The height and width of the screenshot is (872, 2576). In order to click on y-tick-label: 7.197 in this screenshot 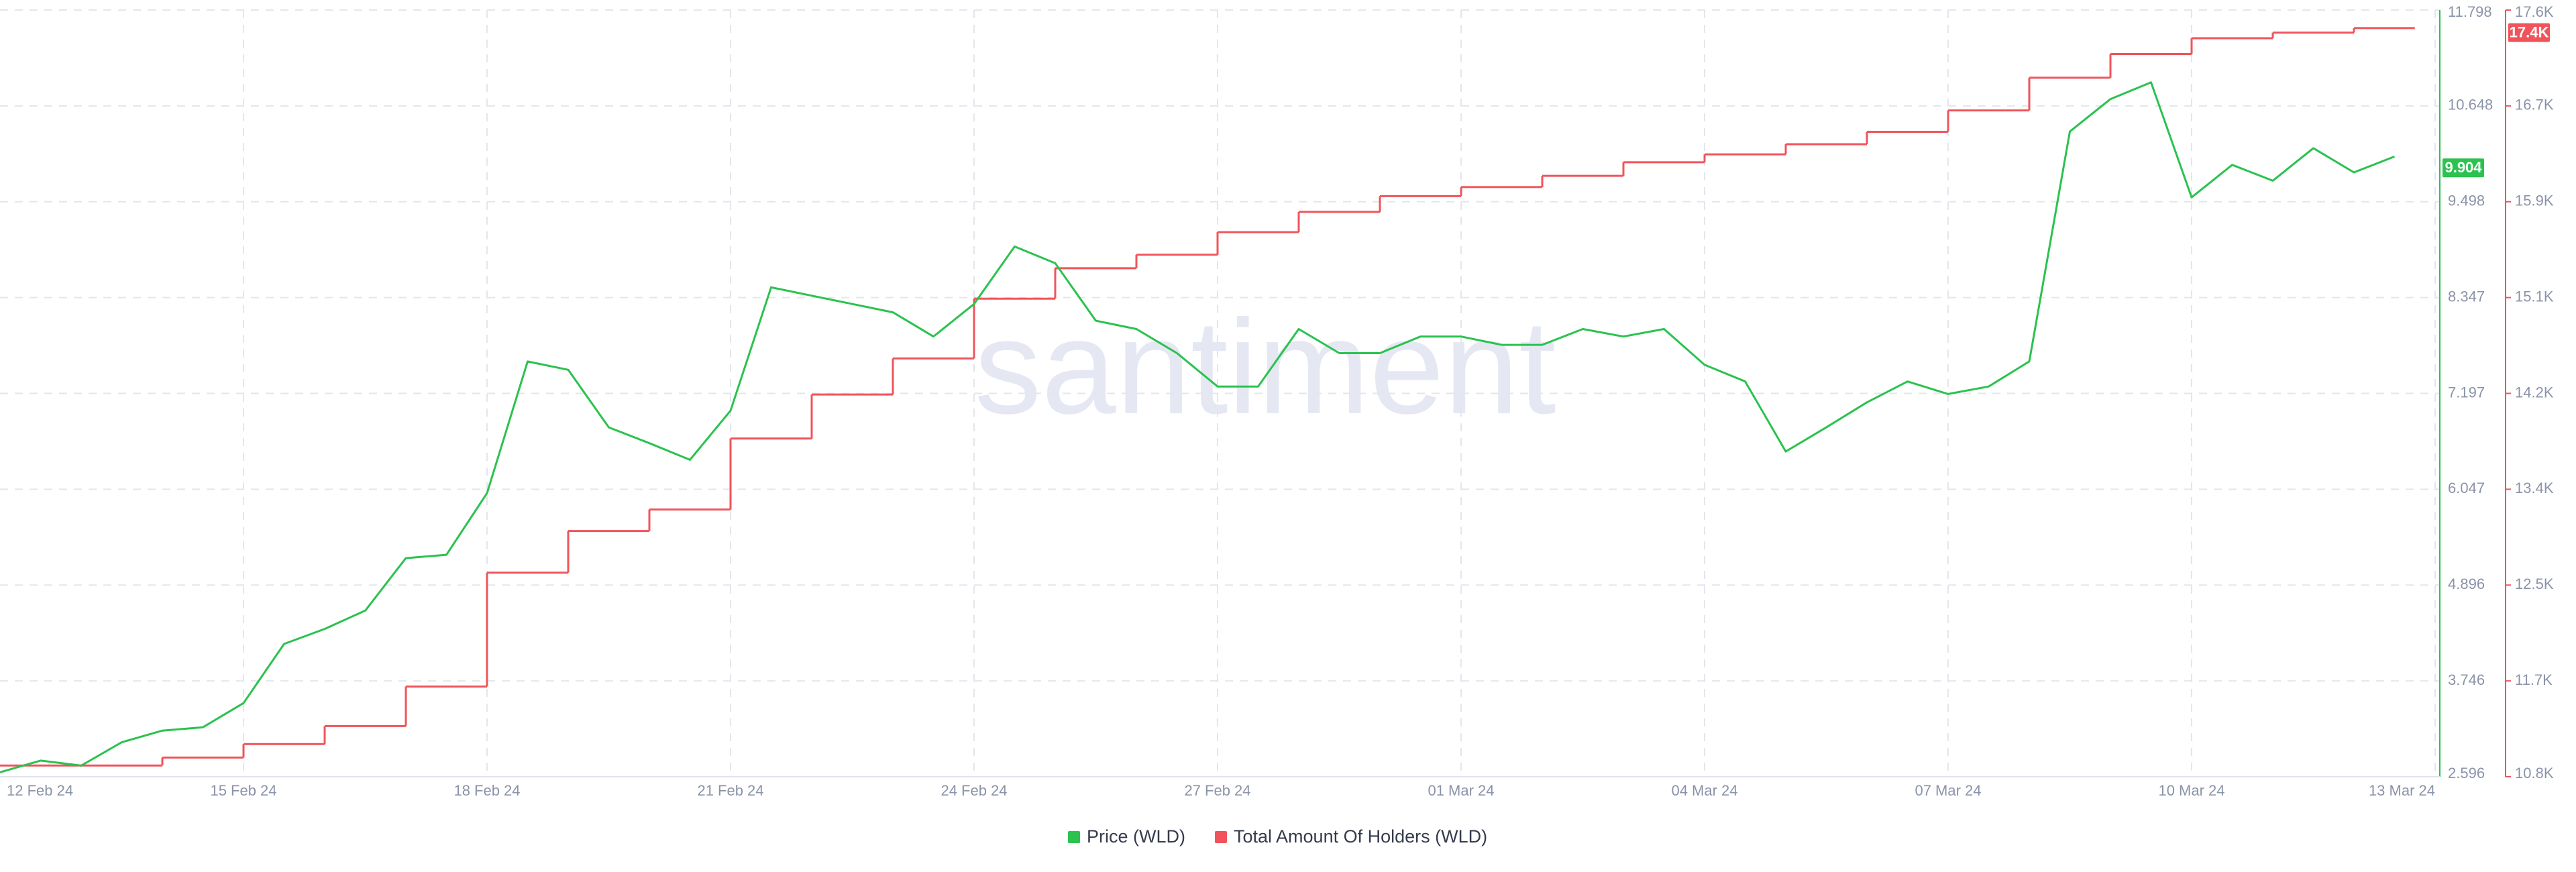, I will do `click(2466, 392)`.